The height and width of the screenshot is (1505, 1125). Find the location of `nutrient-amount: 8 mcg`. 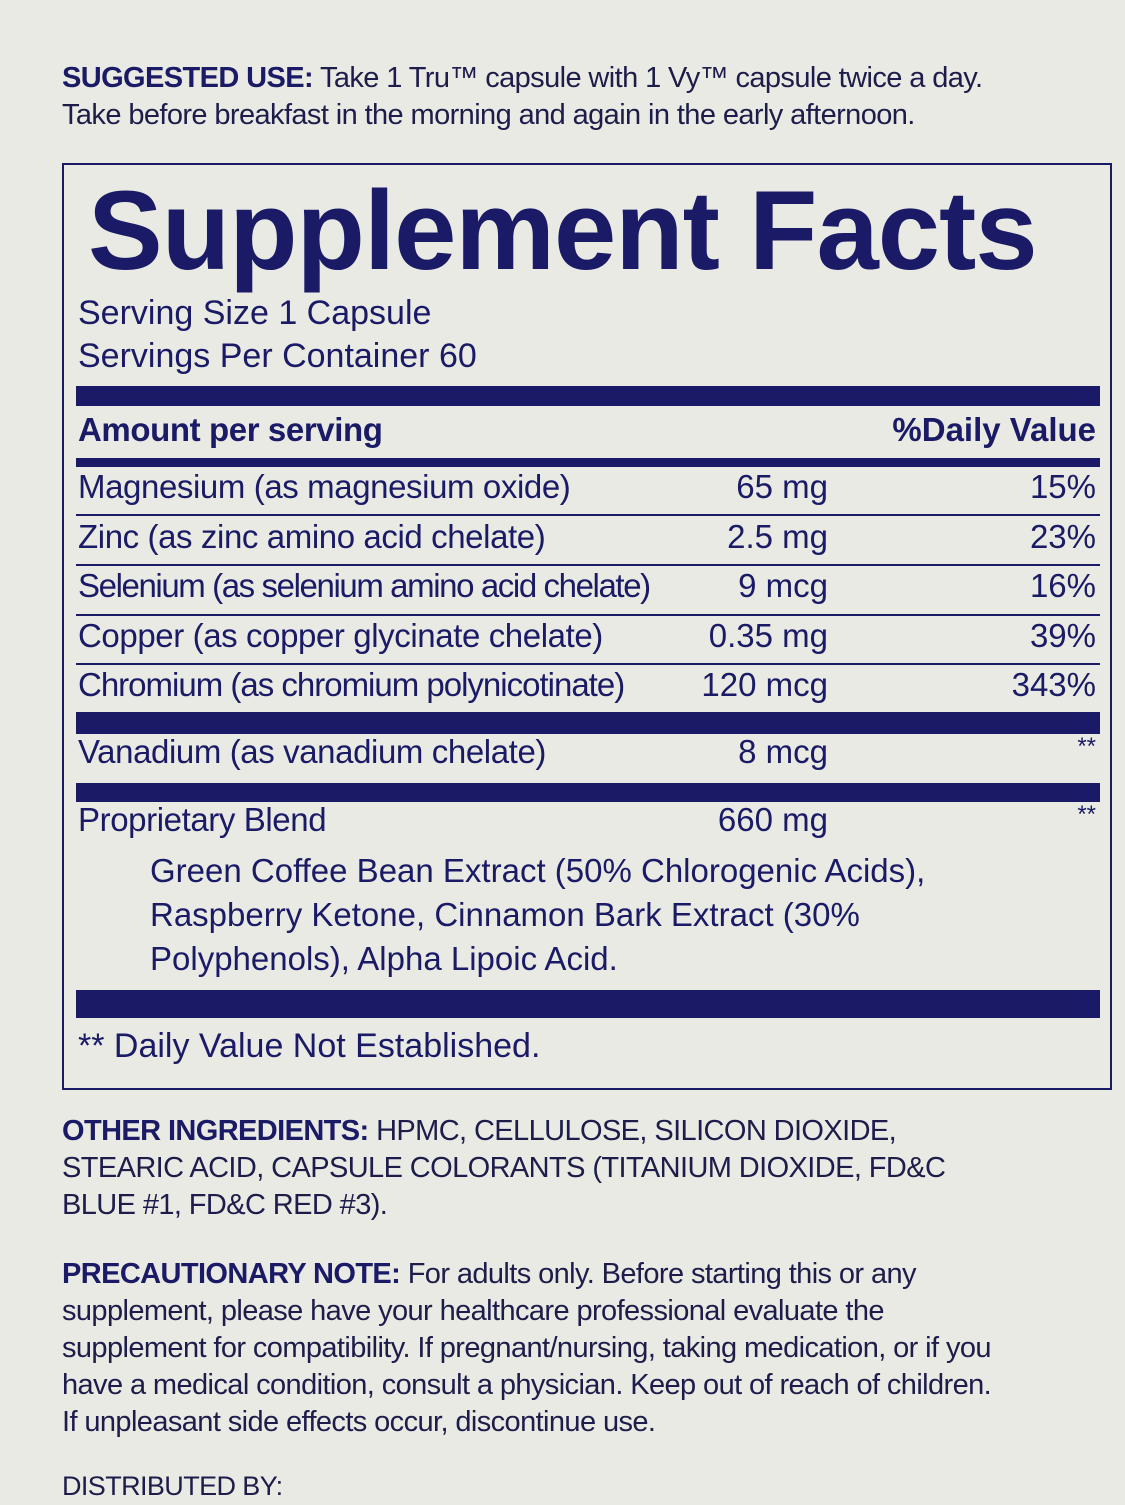

nutrient-amount: 8 mcg is located at coordinates (783, 751).